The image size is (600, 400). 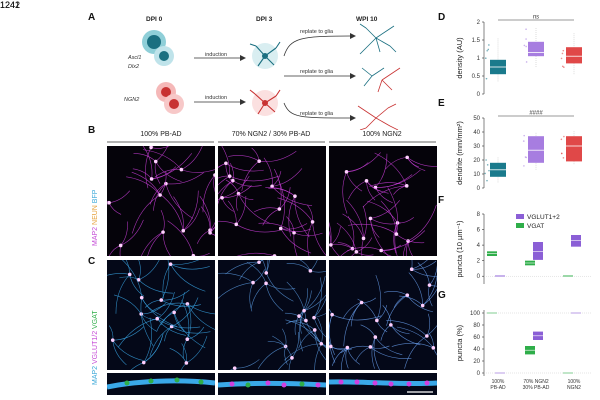 What do you see at coordinates (479, 23) in the screenshot?
I see `tick-label: 2` at bounding box center [479, 23].